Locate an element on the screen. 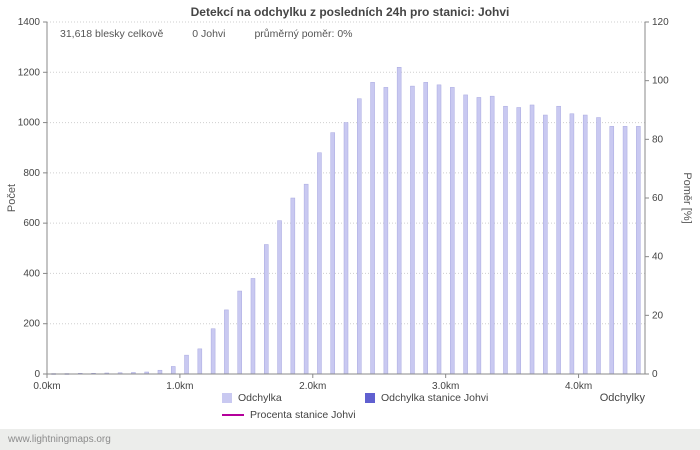 The height and width of the screenshot is (450, 700). x-tick-label: 3.0km is located at coordinates (445, 386).